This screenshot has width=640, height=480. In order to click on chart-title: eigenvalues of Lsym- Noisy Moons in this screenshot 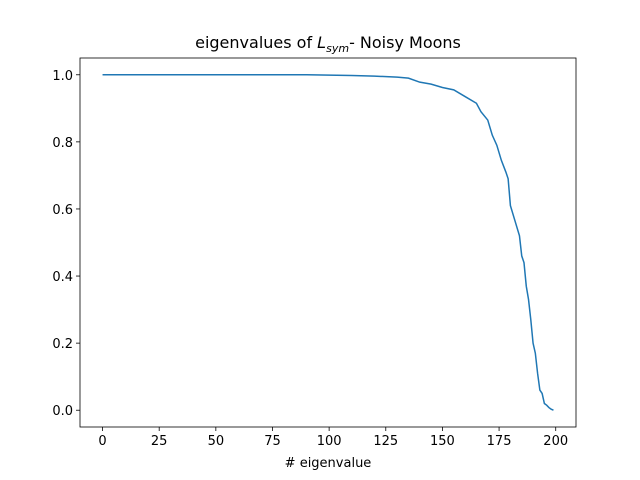, I will do `click(328, 44)`.